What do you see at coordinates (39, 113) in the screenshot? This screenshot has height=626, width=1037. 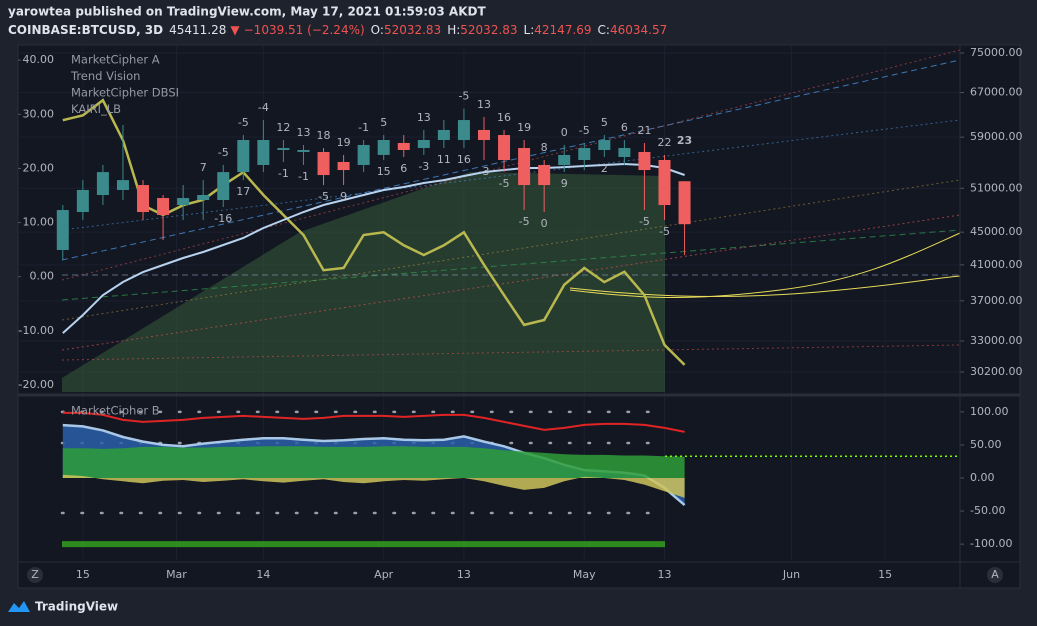 I see `oscillator-tick-label: 30.00` at bounding box center [39, 113].